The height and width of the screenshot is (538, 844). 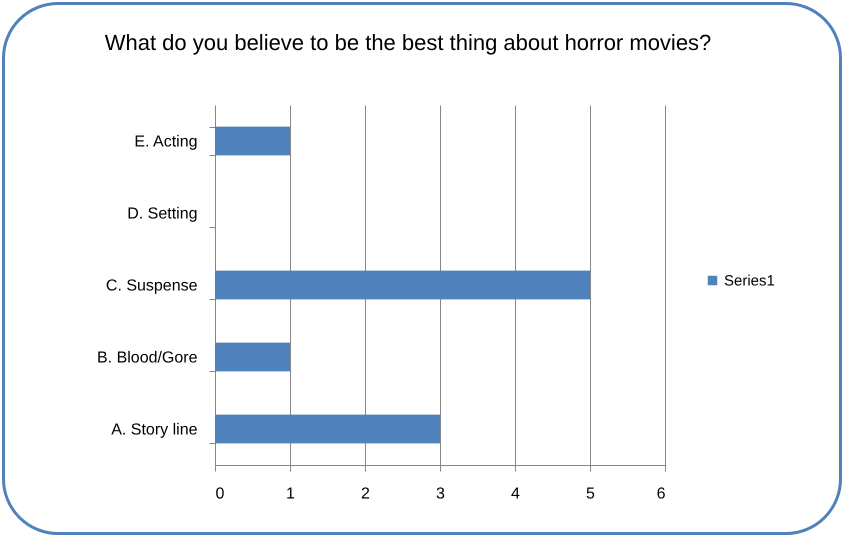 What do you see at coordinates (220, 494) in the screenshot?
I see `x-tick-label: 0` at bounding box center [220, 494].